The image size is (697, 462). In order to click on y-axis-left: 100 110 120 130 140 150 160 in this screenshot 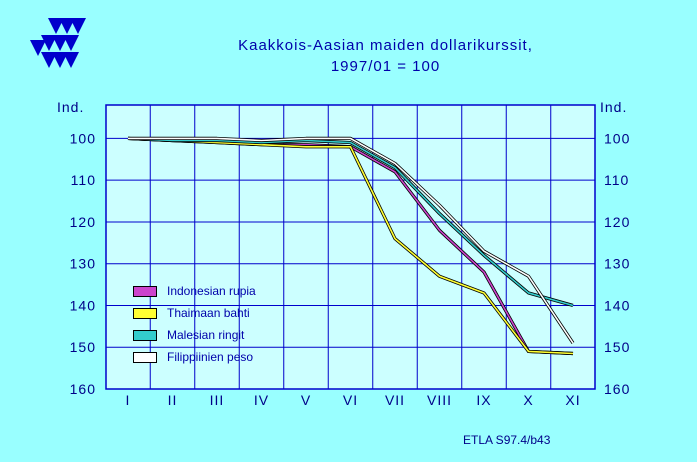, I will do `click(83, 263)`.